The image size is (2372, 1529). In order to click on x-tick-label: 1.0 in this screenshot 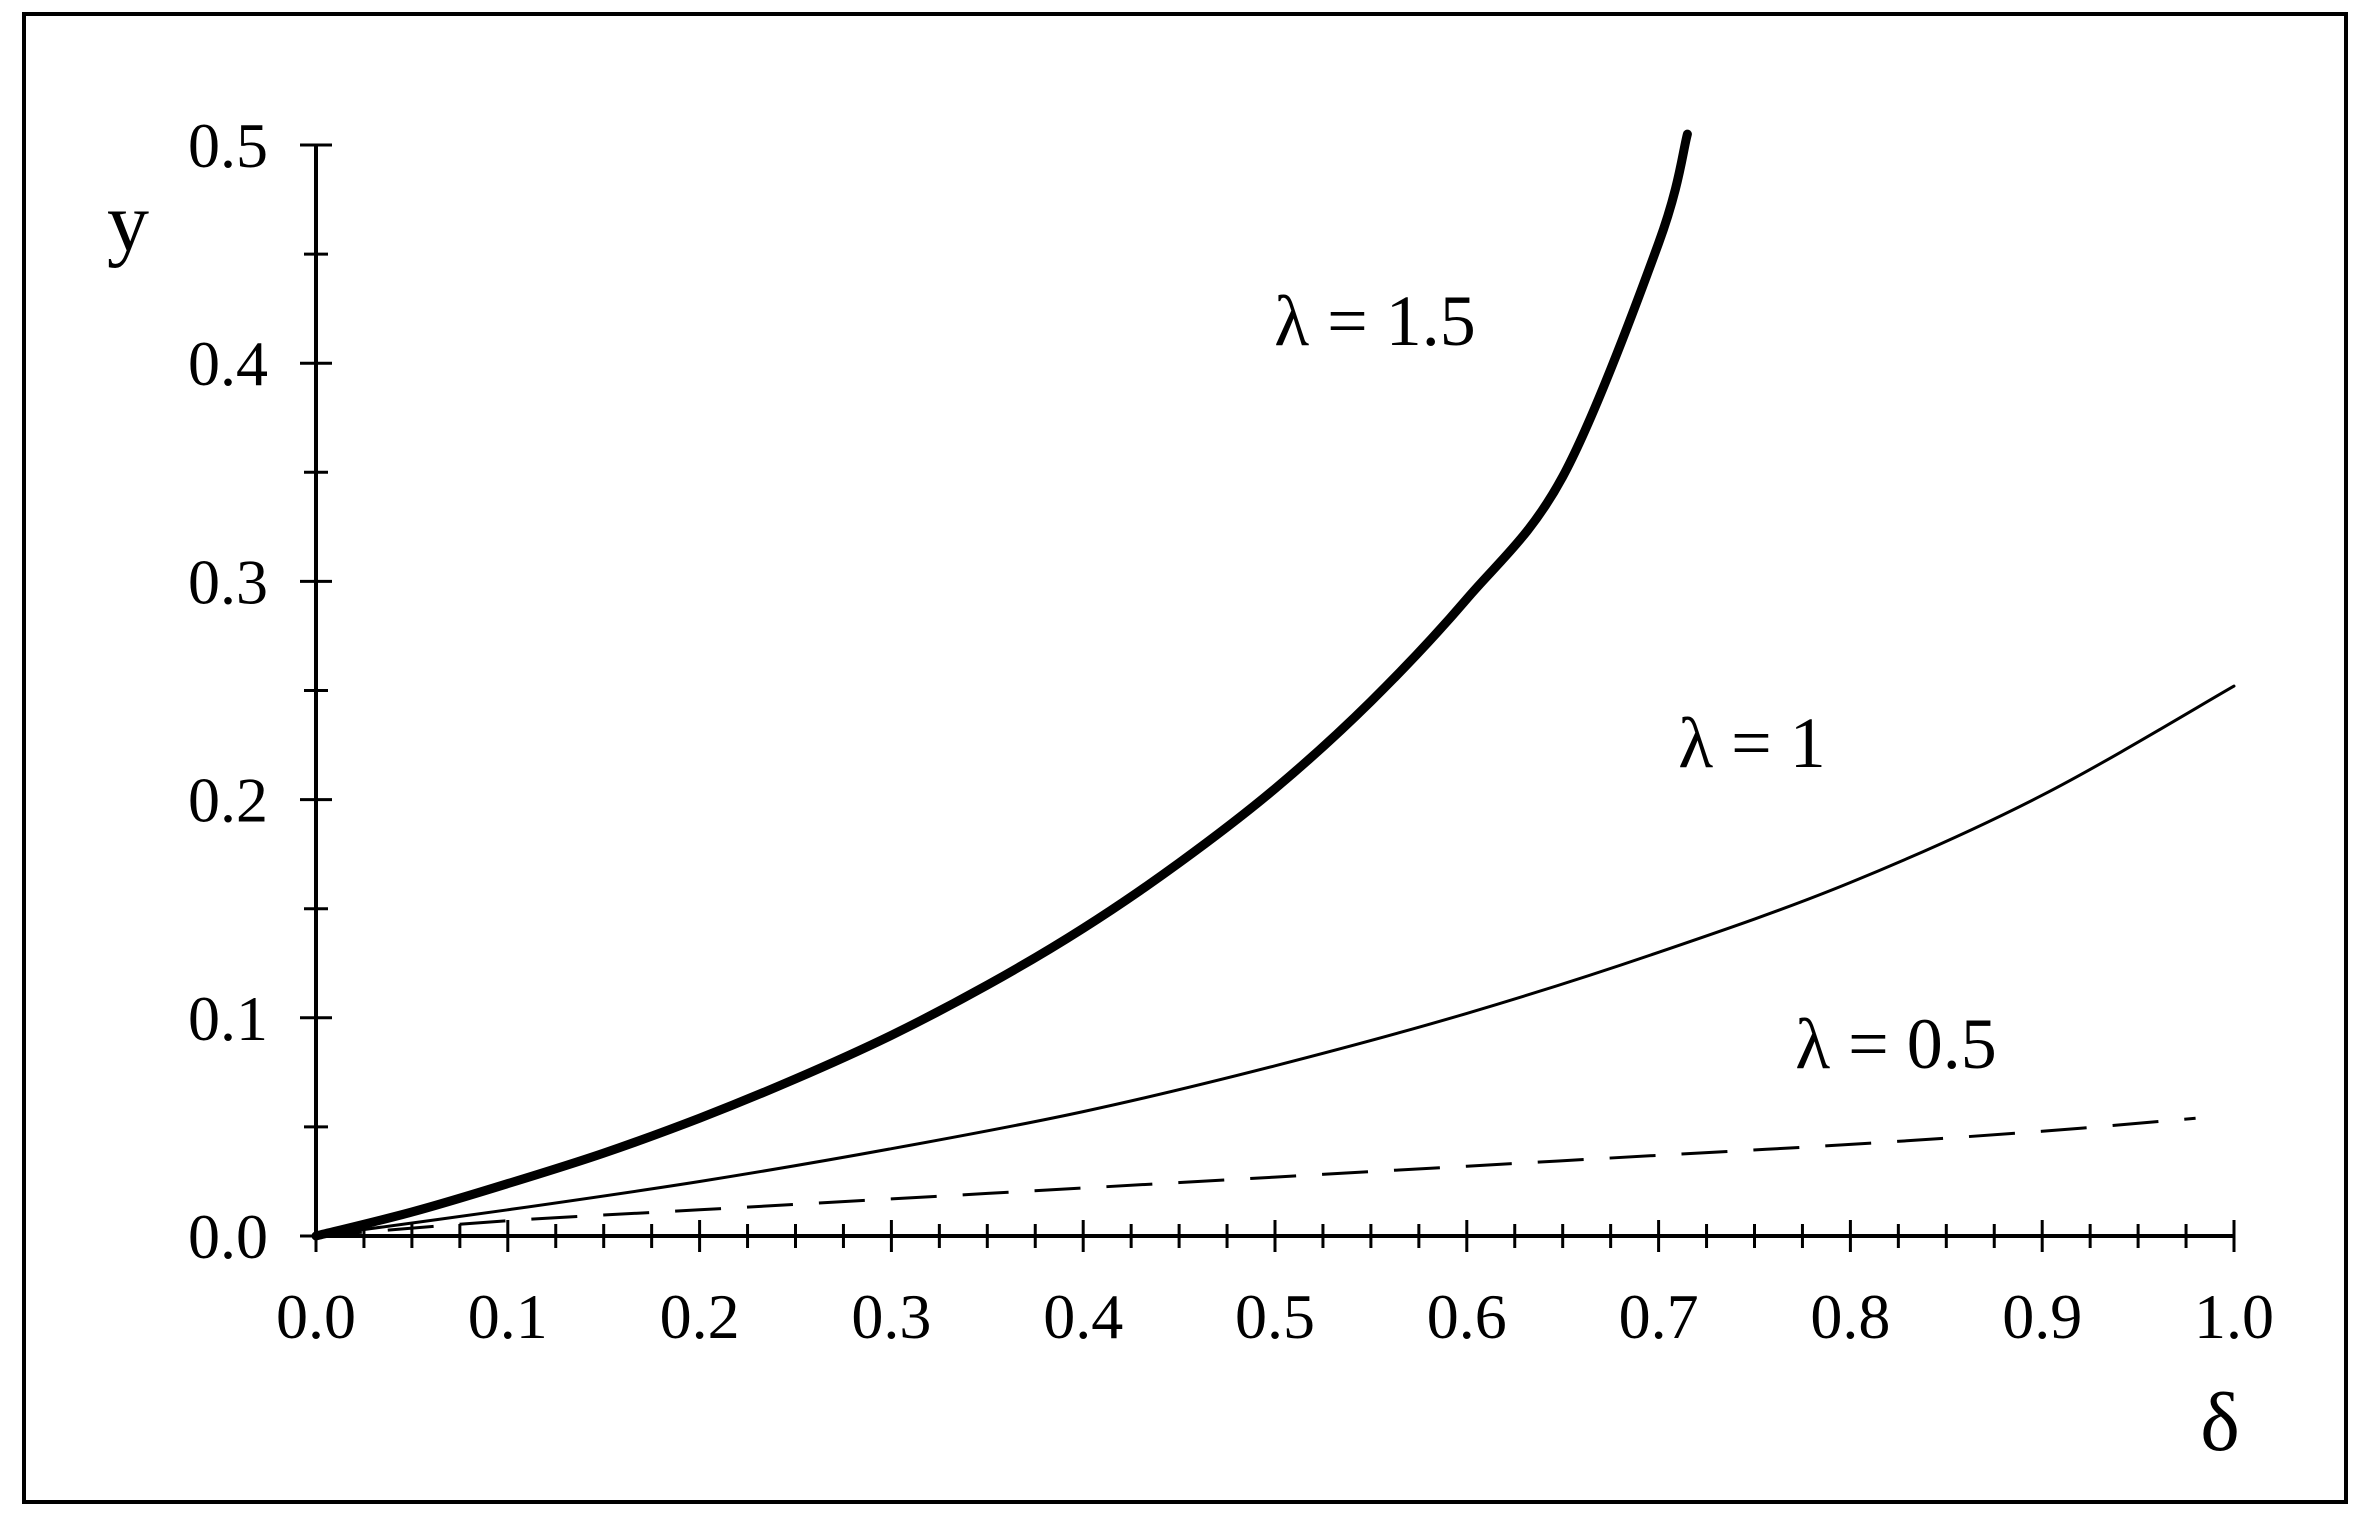, I will do `click(2234, 1316)`.